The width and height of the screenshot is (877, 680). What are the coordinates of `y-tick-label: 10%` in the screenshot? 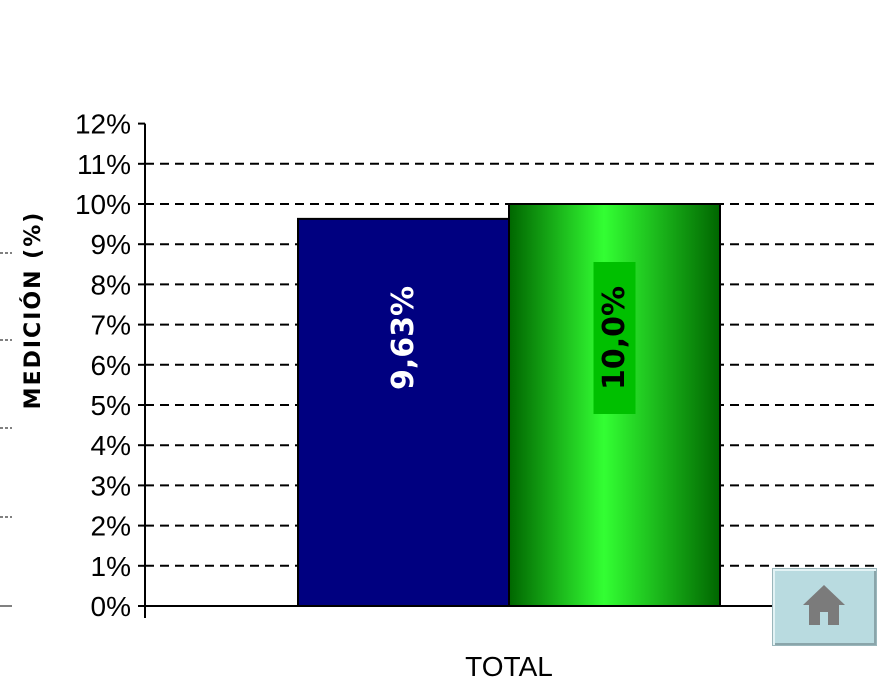 It's located at (103, 204).